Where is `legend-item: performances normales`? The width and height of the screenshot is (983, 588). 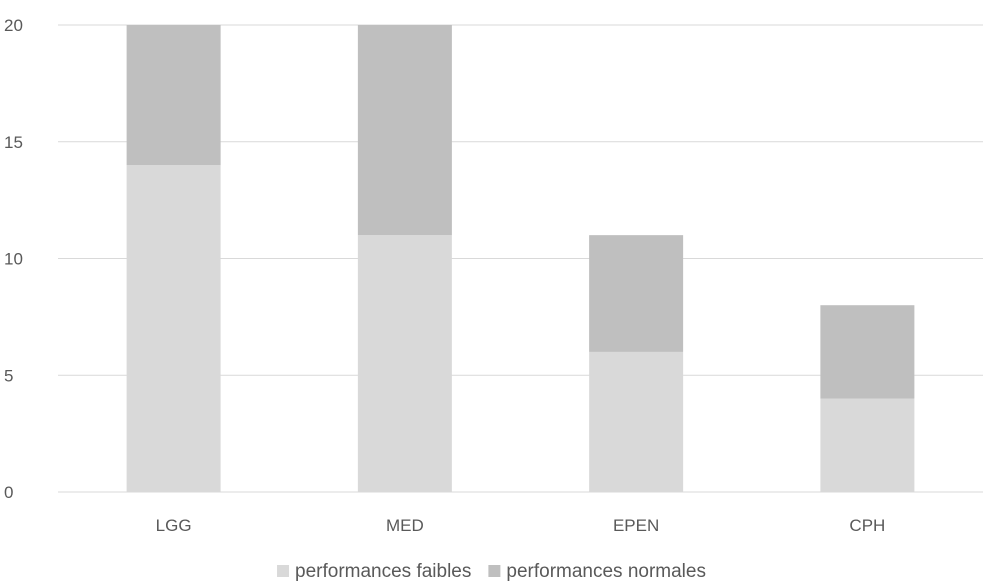 legend-item: performances normales is located at coordinates (597, 571).